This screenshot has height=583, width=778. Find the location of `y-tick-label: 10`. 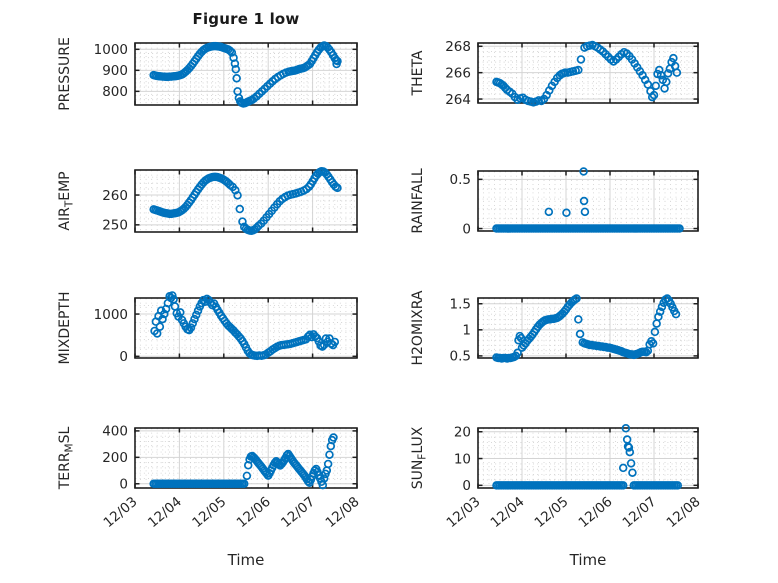

y-tick-label: 10 is located at coordinates (462, 459).